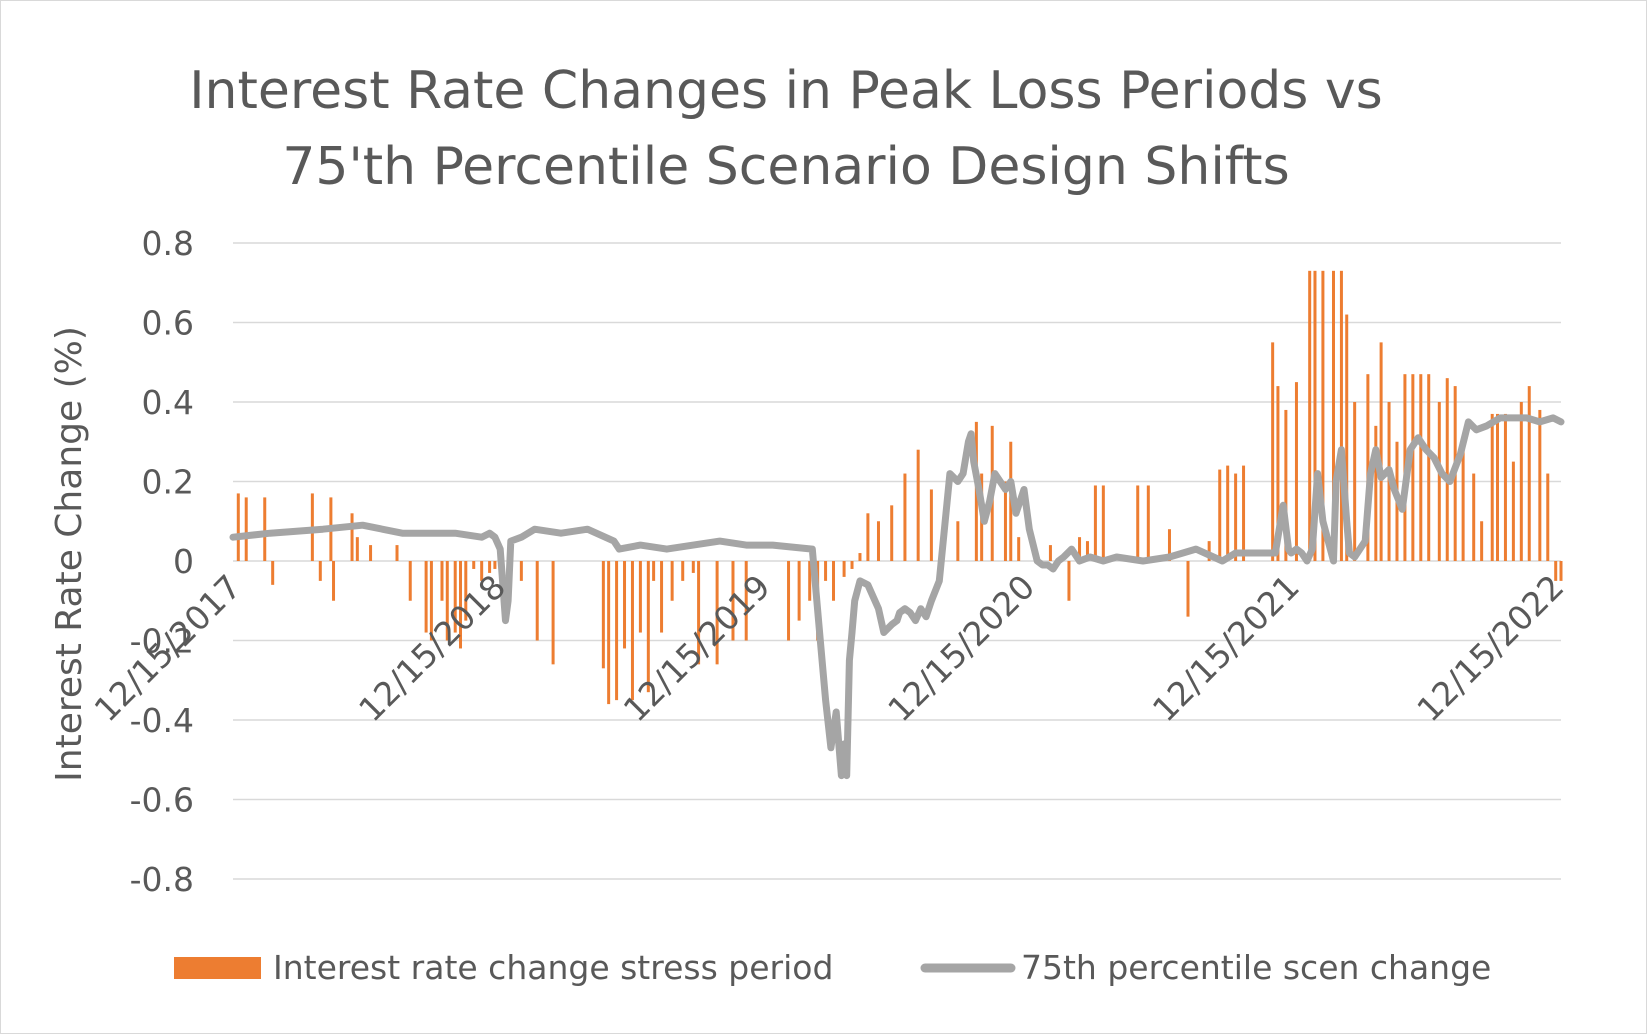 The image size is (1647, 1035). I want to click on y-tick-label: -0.8, so click(162, 879).